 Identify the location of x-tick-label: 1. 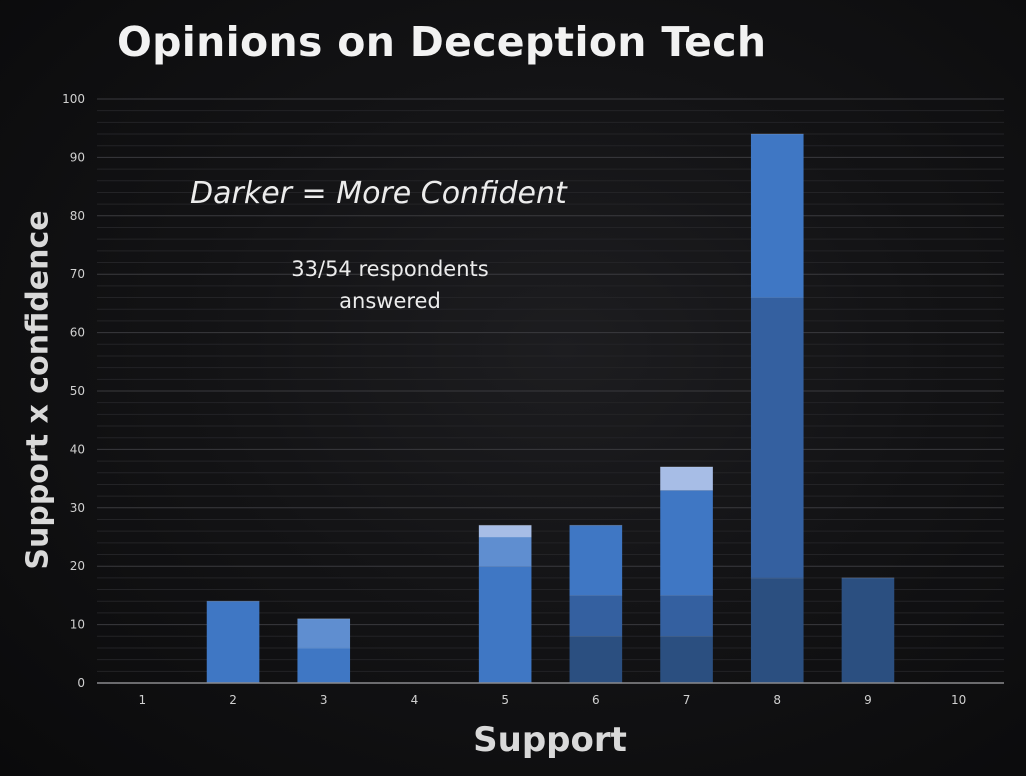
(143, 700).